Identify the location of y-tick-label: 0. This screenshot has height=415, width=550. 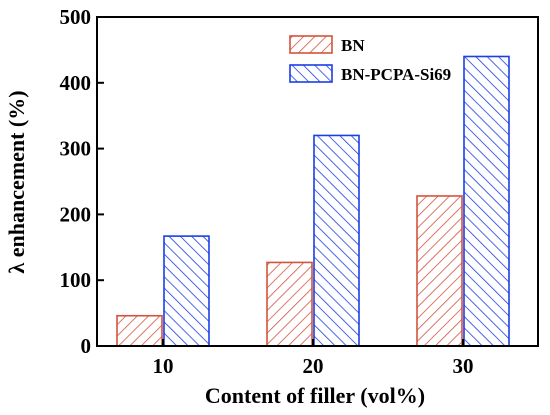
(86, 346).